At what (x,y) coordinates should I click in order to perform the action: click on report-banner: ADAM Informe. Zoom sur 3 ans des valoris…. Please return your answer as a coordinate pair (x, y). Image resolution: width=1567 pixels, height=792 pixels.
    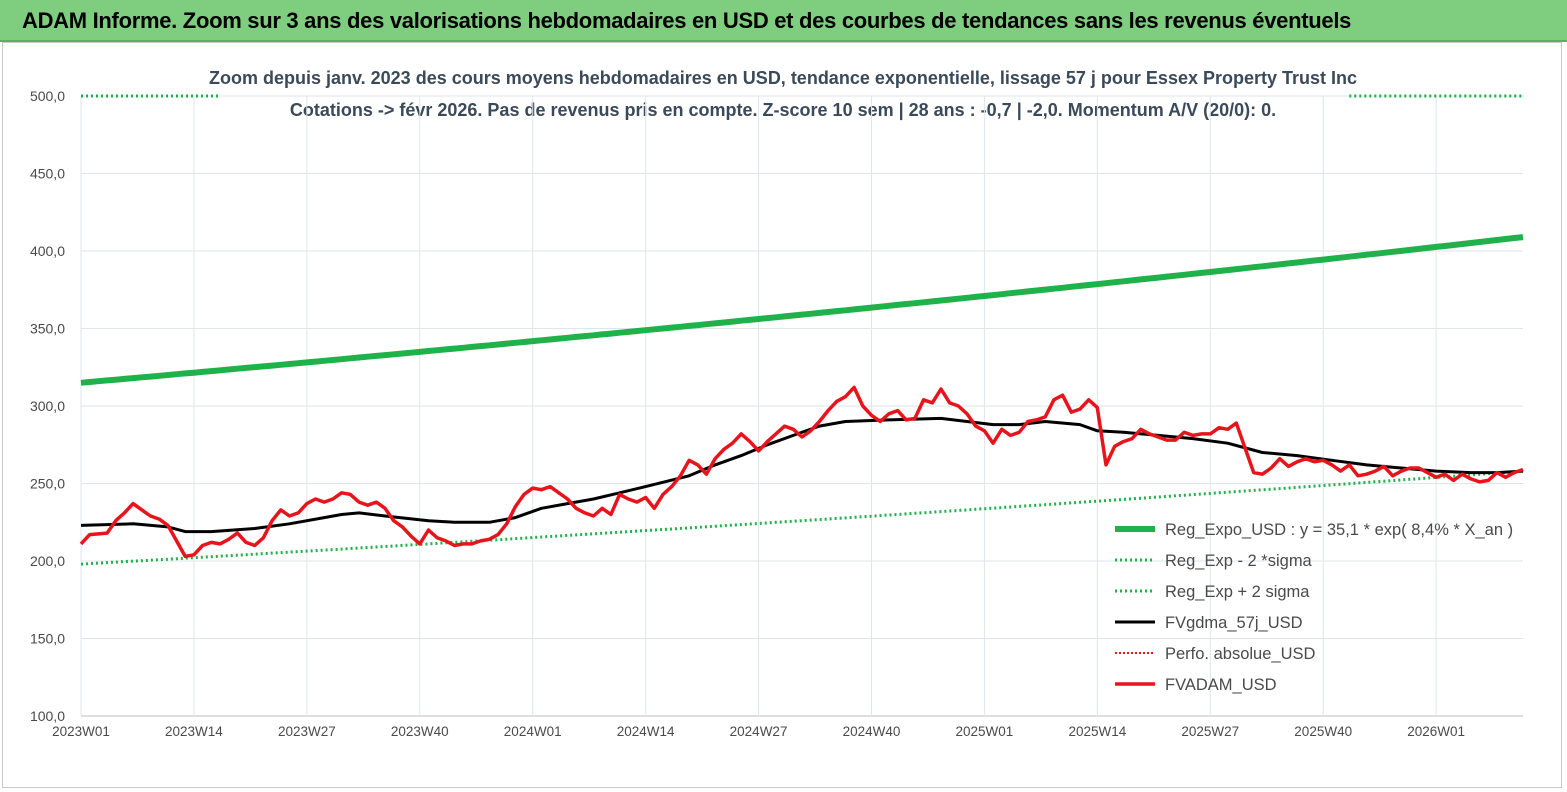
    Looking at the image, I should click on (783, 21).